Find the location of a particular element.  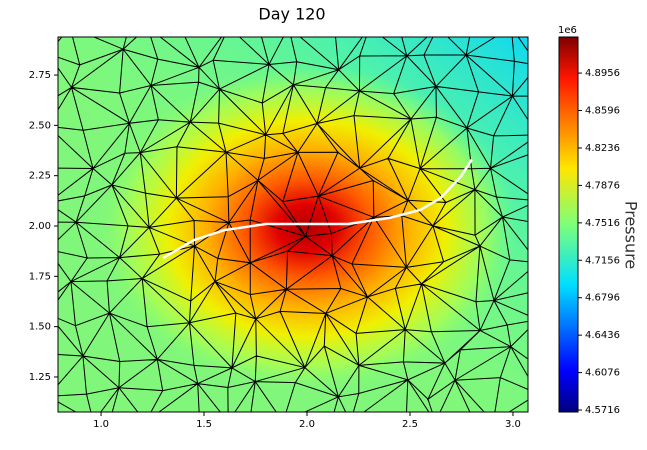

fracture-line is located at coordinates (317, 209).